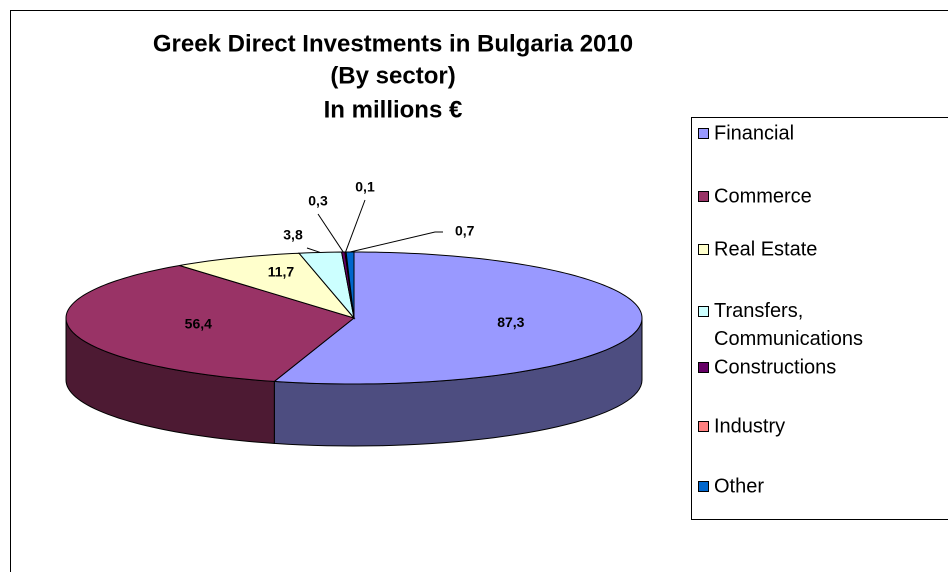 This screenshot has width=948, height=572. I want to click on legend-label: Other, so click(739, 486).